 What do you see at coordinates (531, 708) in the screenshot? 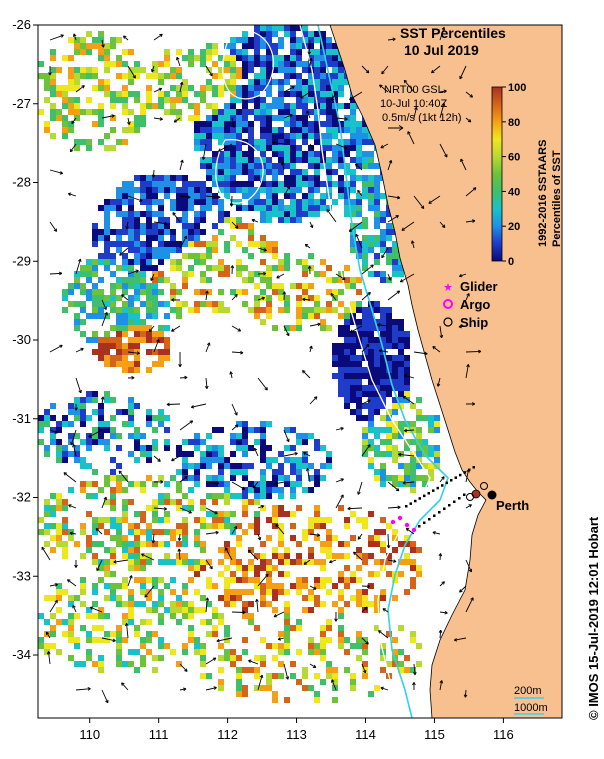
I see `isobath-1000m-label: 1000m` at bounding box center [531, 708].